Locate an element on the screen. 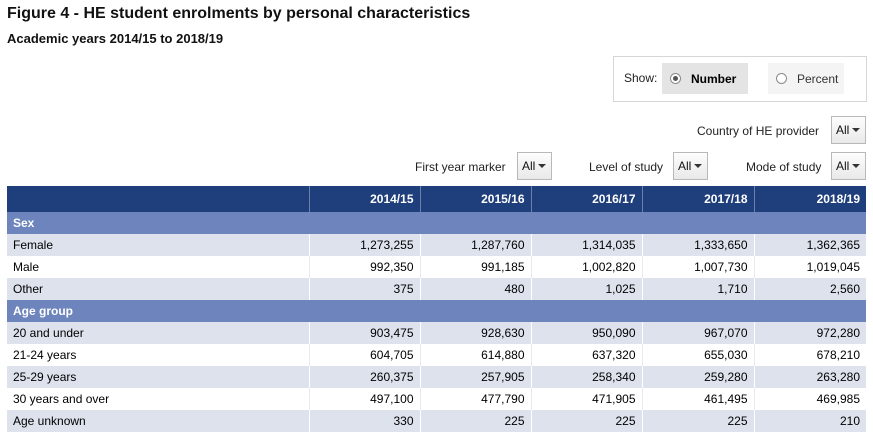 This screenshot has width=873, height=432. show-percent-option: Percent is located at coordinates (806, 78).